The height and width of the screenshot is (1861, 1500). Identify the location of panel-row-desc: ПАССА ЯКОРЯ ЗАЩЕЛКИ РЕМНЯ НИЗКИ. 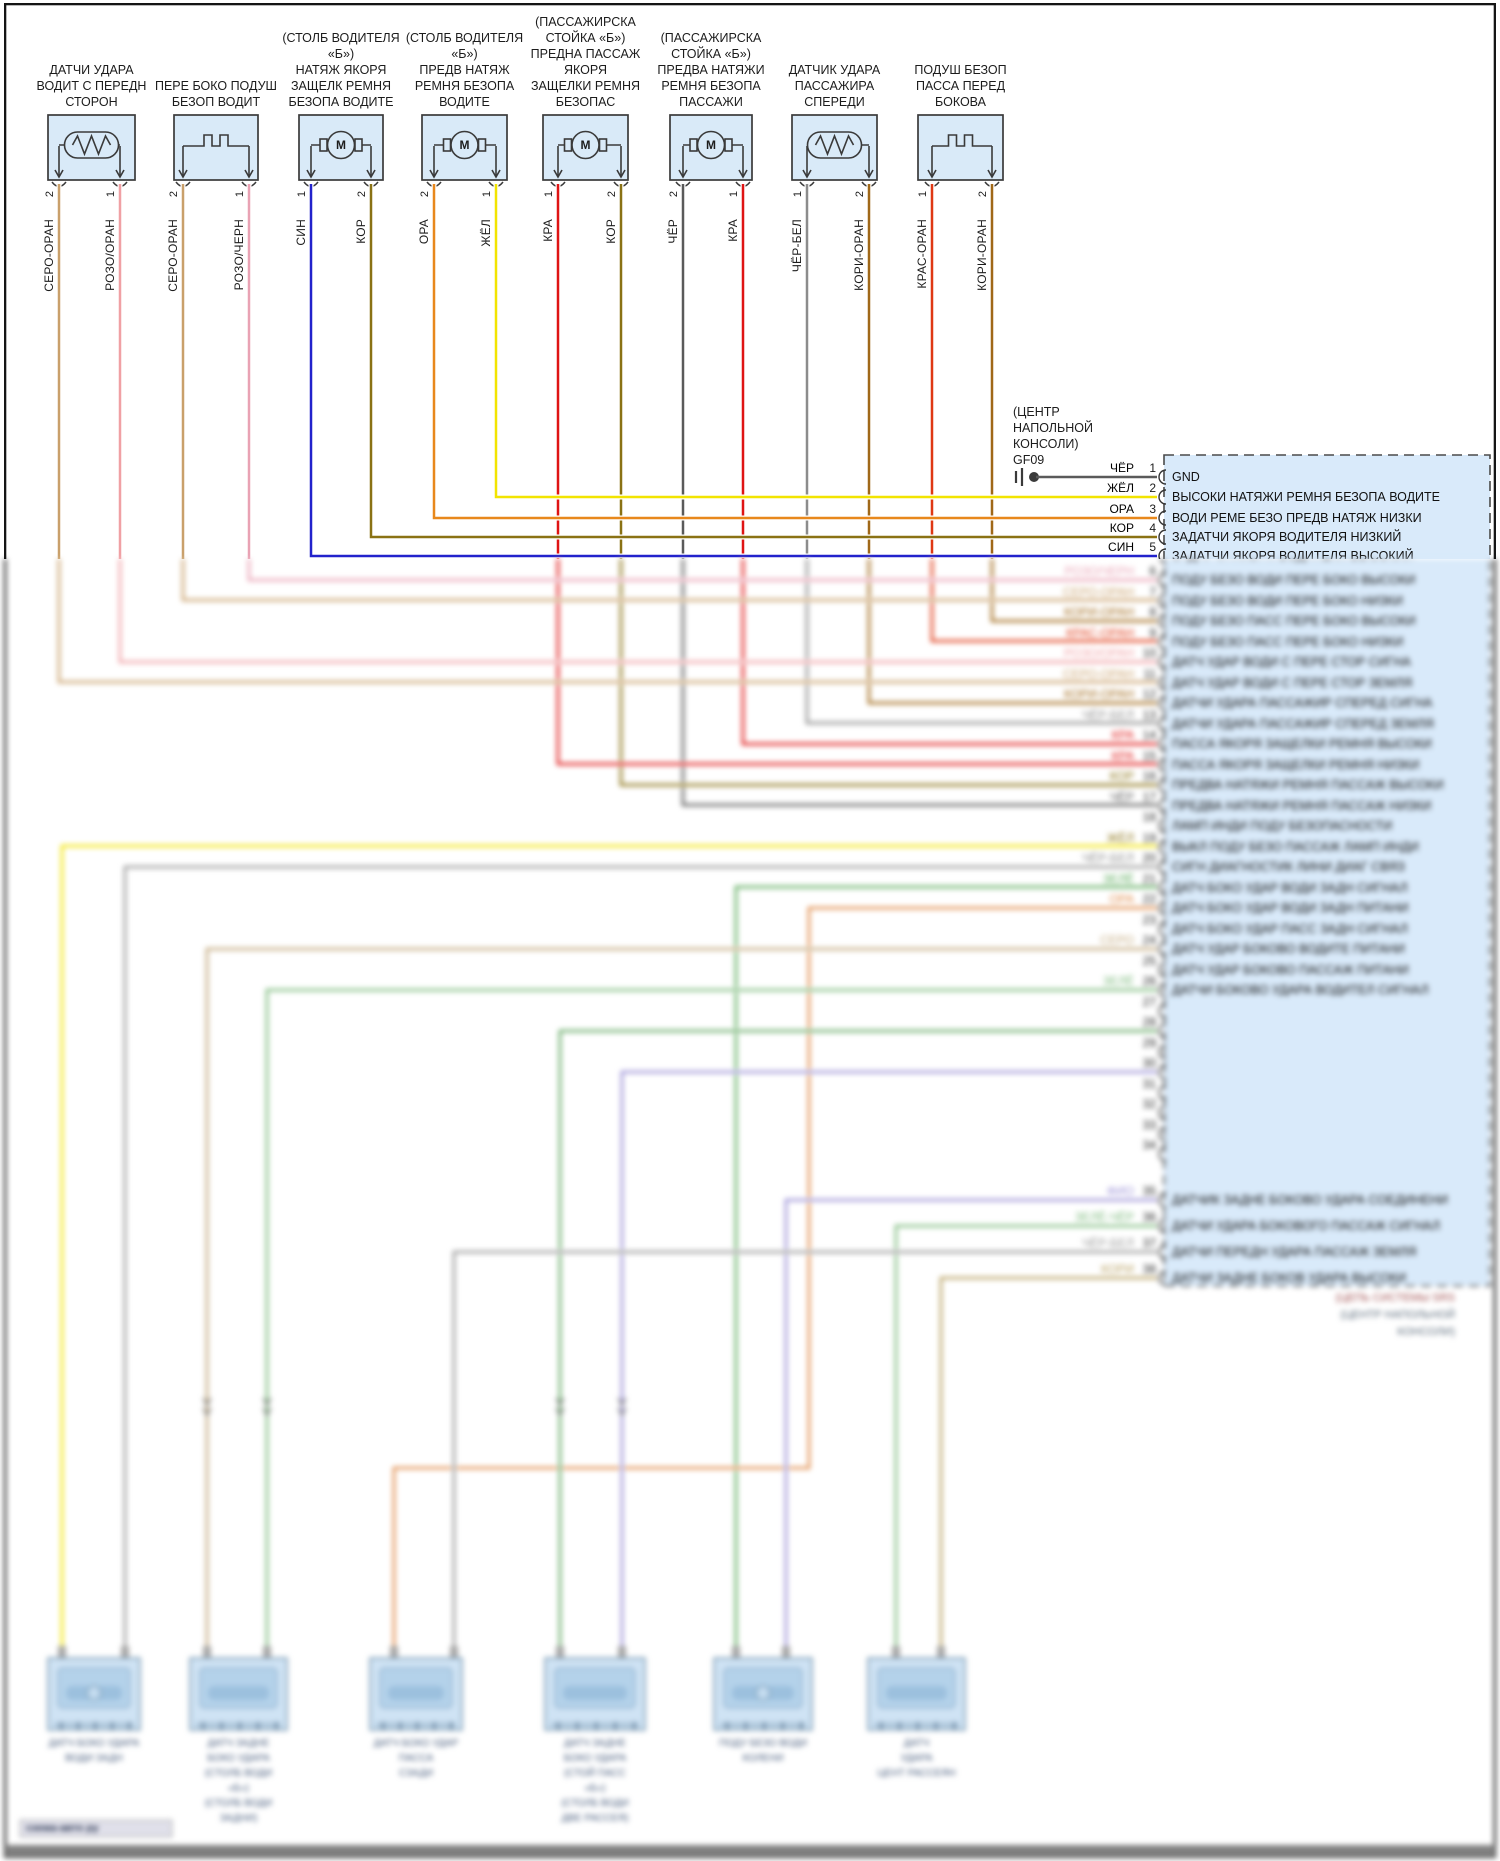
(1296, 765).